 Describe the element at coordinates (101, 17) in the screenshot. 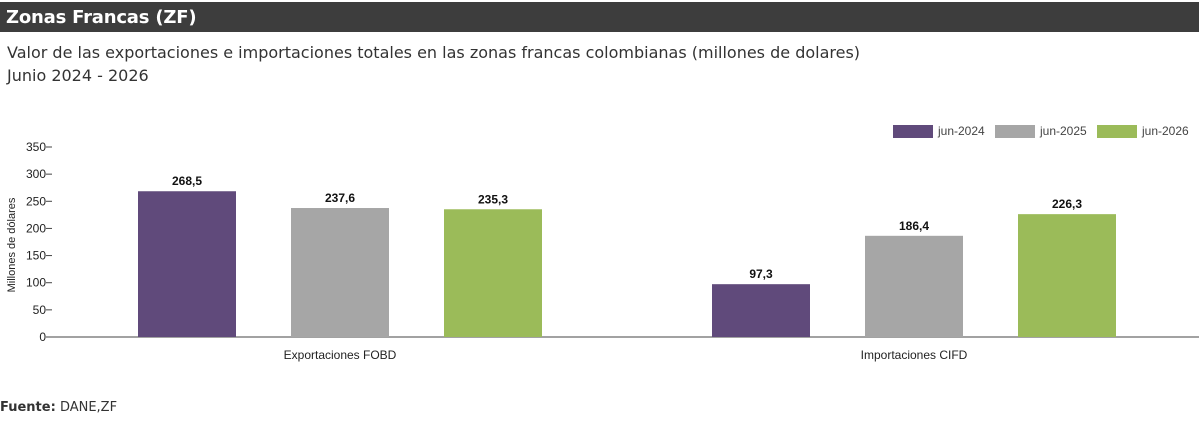

I see `page-title: Zonas Francas (ZF)` at that location.